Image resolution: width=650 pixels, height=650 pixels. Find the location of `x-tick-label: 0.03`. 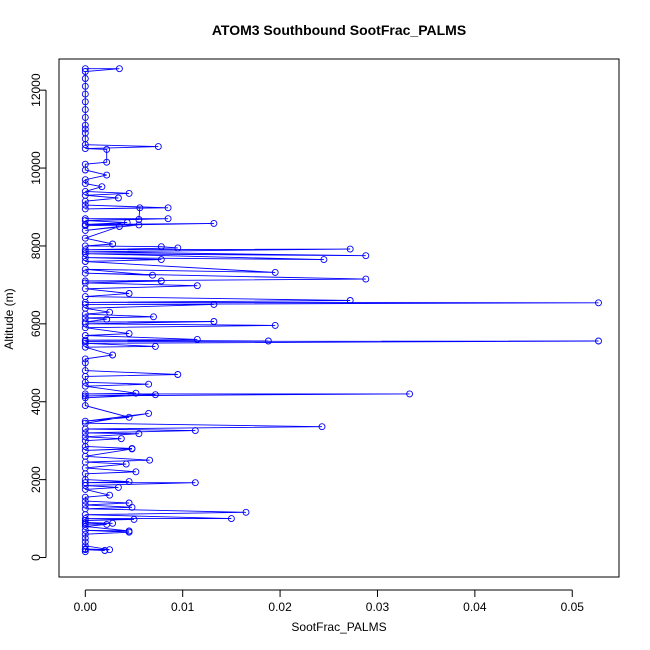

x-tick-label: 0.03 is located at coordinates (378, 607).